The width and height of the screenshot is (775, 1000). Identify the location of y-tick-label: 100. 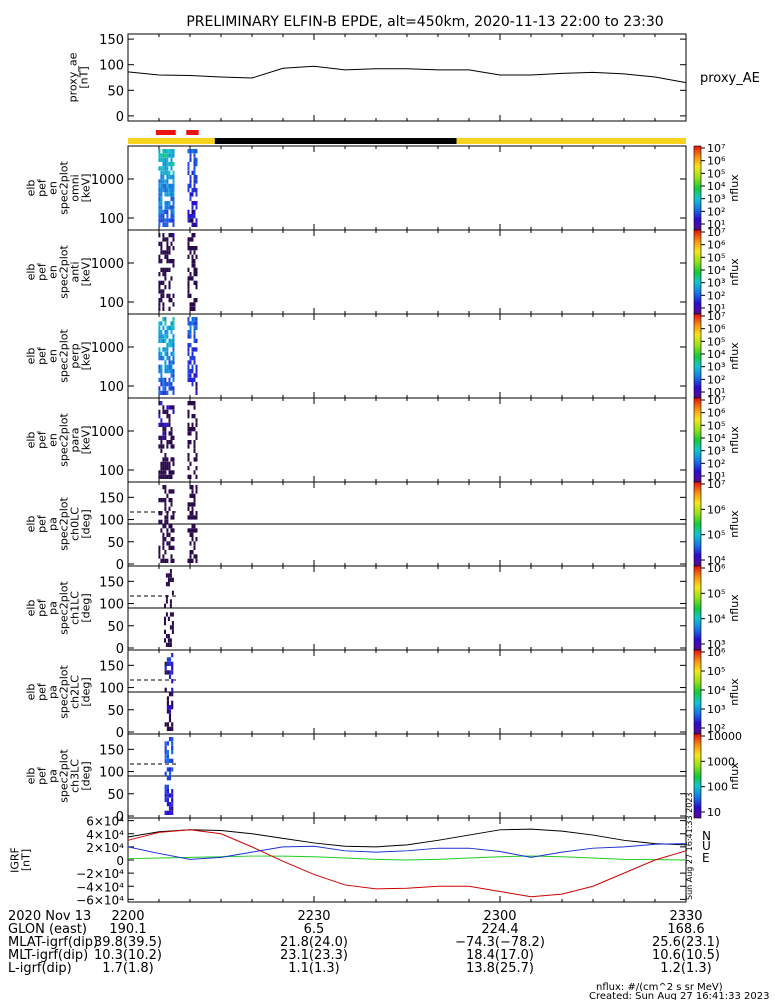
(111, 773).